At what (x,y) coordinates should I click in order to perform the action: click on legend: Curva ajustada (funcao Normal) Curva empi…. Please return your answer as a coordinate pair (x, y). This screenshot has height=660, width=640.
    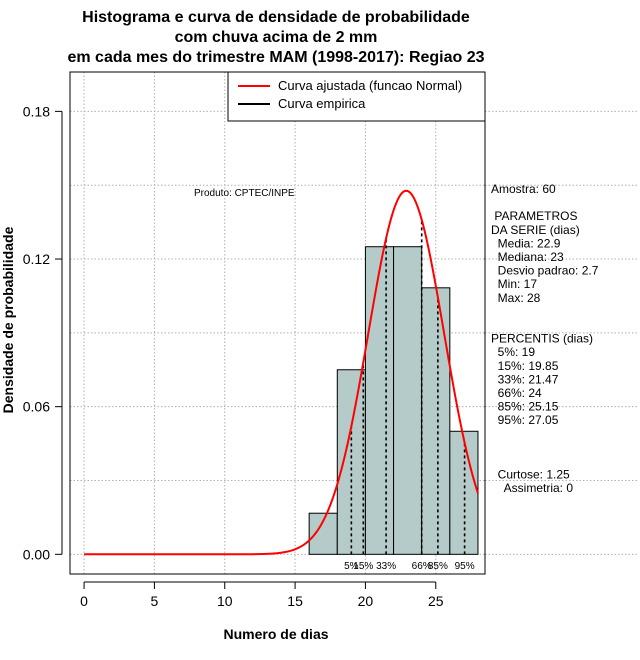
    Looking at the image, I should click on (356, 96).